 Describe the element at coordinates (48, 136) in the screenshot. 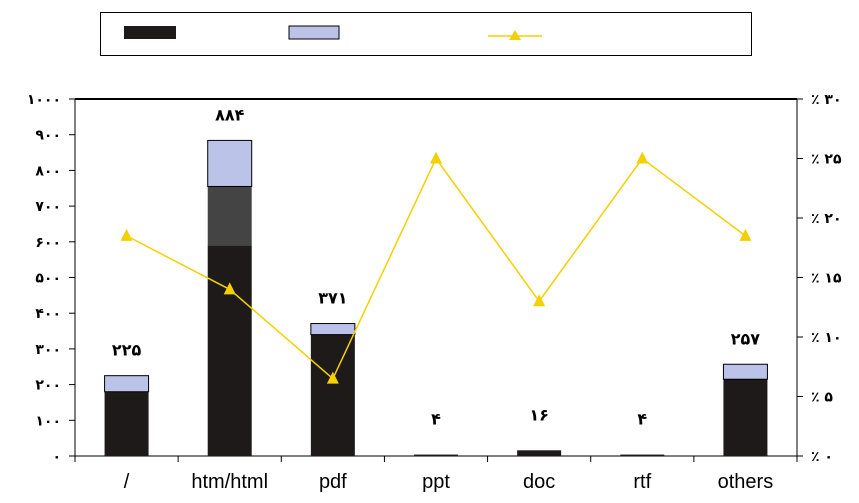

I see `left-tick-label: ۹۰۰` at that location.